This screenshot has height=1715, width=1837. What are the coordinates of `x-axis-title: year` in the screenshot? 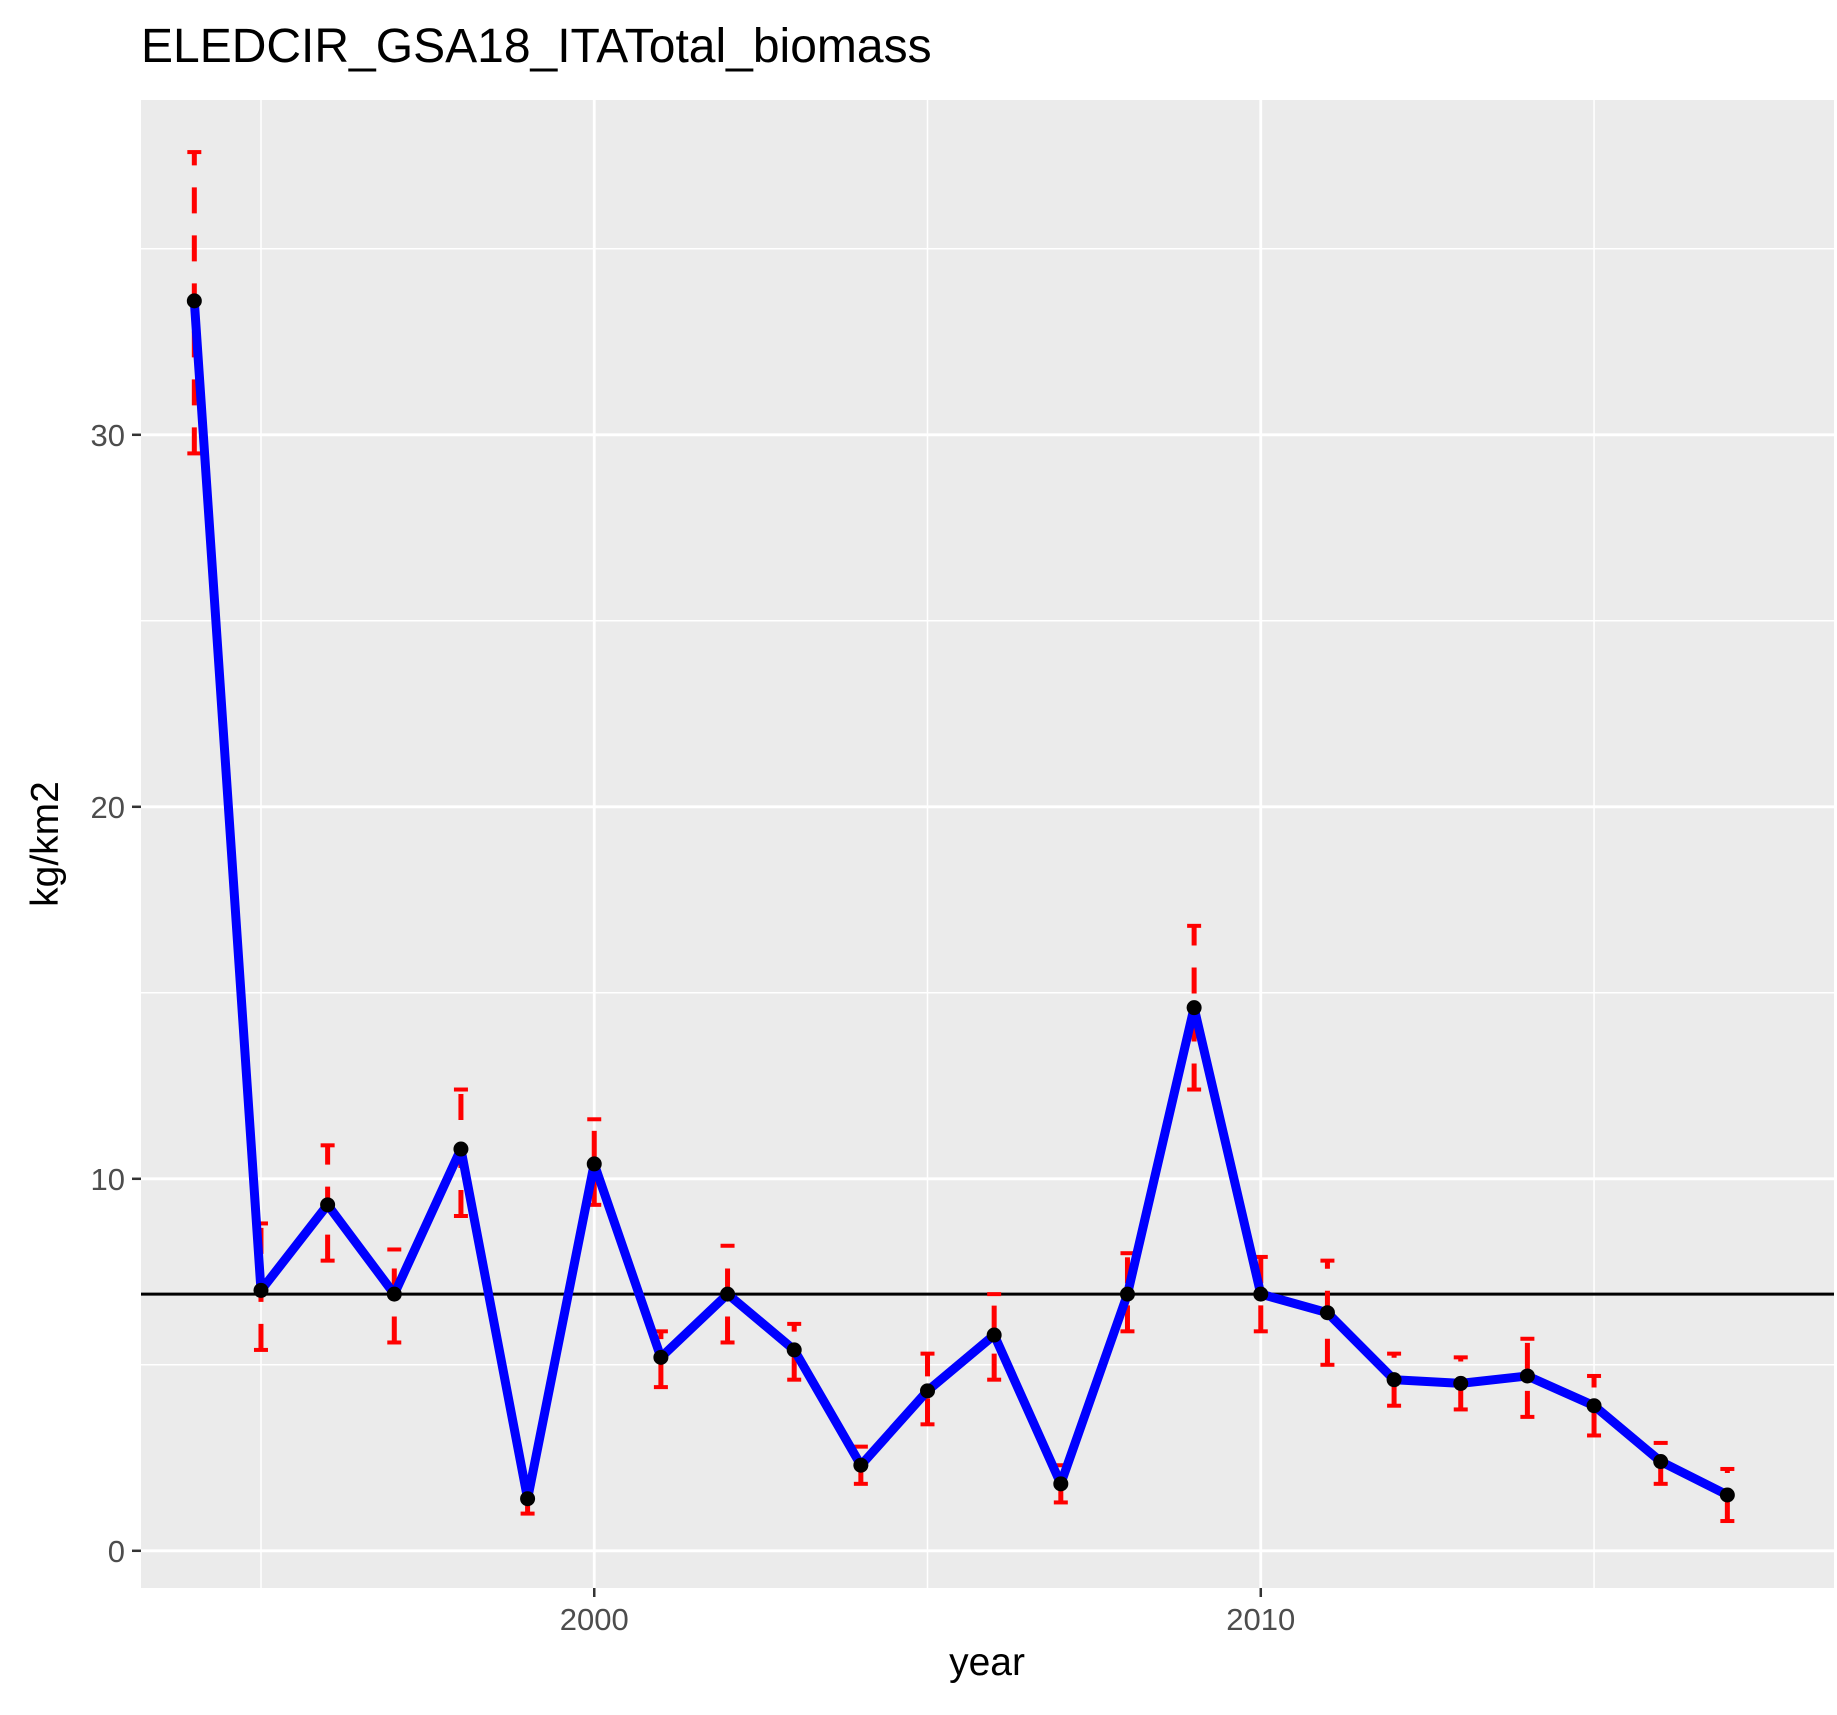 It's located at (987, 1662).